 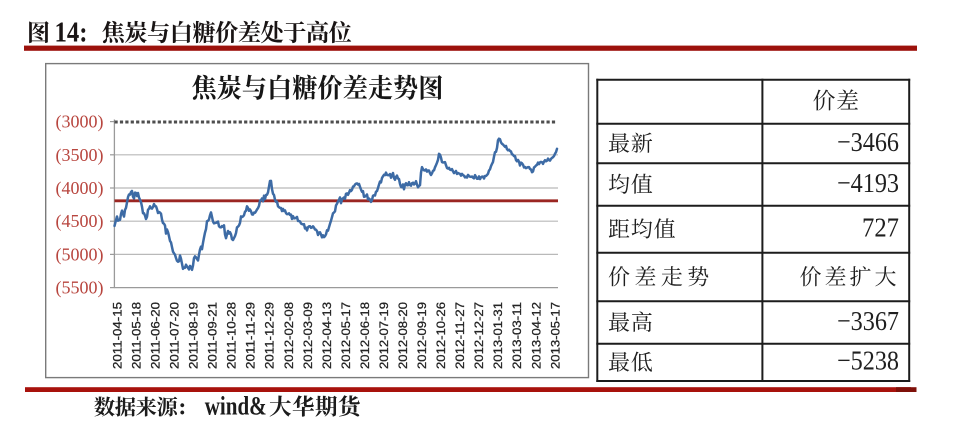 What do you see at coordinates (289, 335) in the screenshot?
I see `svg-text: 2012-02-08` at bounding box center [289, 335].